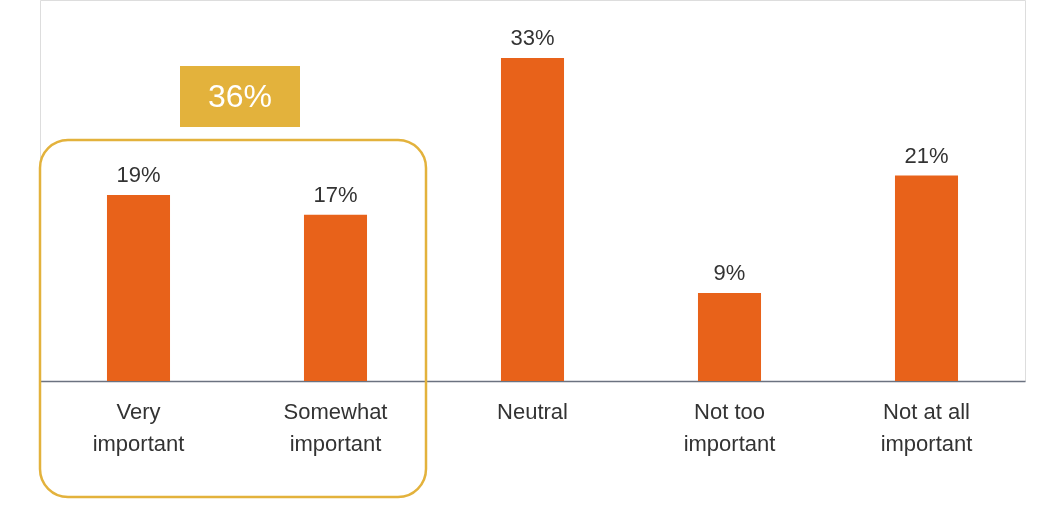 The width and height of the screenshot is (1056, 506). What do you see at coordinates (138, 175) in the screenshot?
I see `data-label: 19%` at bounding box center [138, 175].